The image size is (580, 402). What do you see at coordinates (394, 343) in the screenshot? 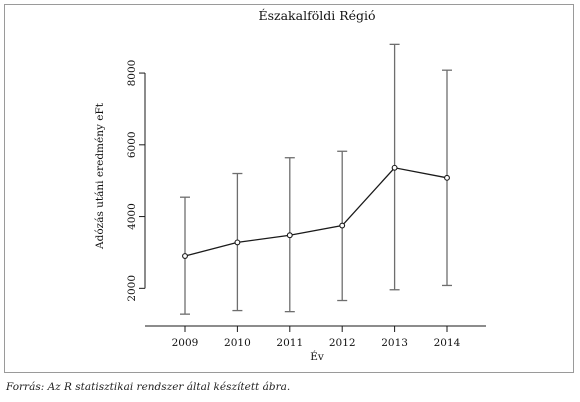
I see `x-tick-label-2013: 2013` at bounding box center [394, 343].